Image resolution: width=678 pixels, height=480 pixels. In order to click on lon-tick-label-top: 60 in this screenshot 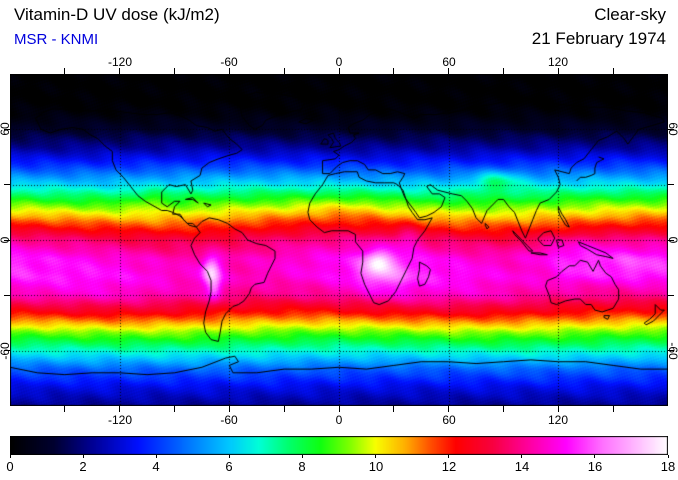, I will do `click(449, 62)`.